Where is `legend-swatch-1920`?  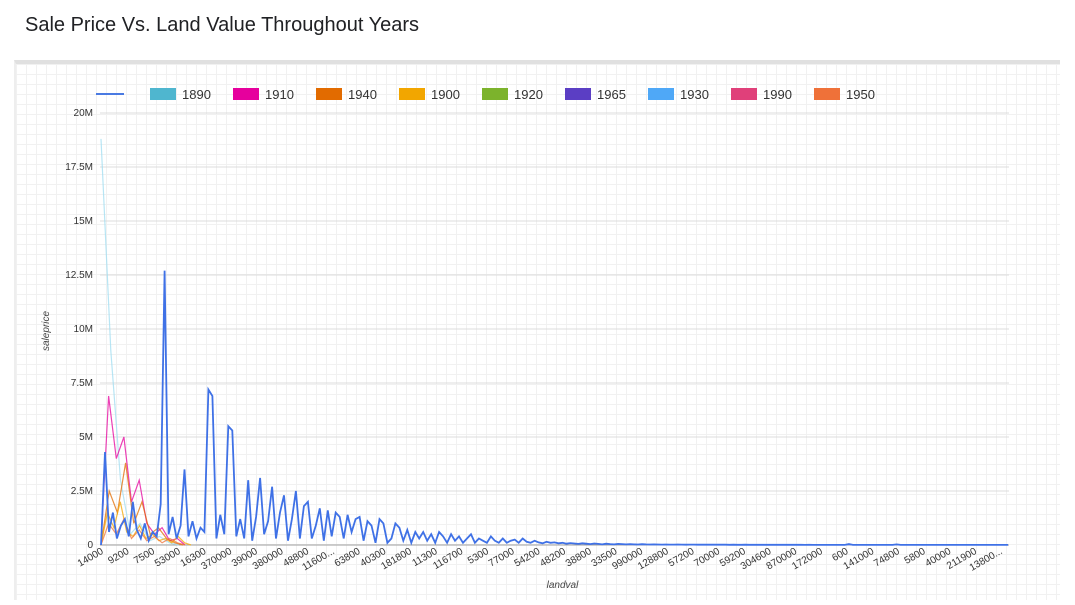
legend-swatch-1920 is located at coordinates (495, 94).